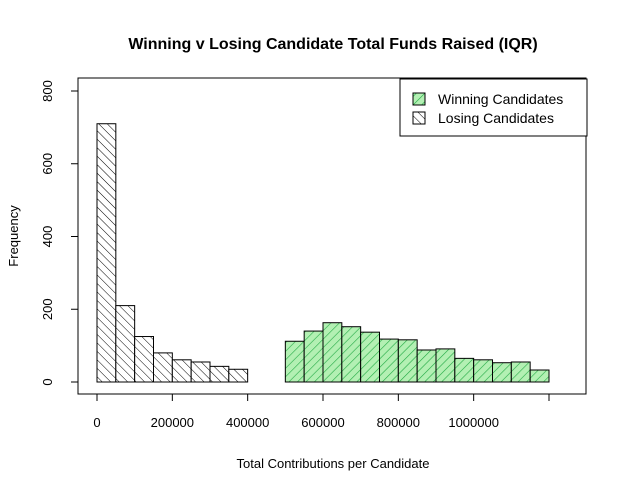 This screenshot has height=492, width=628. Describe the element at coordinates (47, 164) in the screenshot. I see `y-tick-label-3: 600` at that location.